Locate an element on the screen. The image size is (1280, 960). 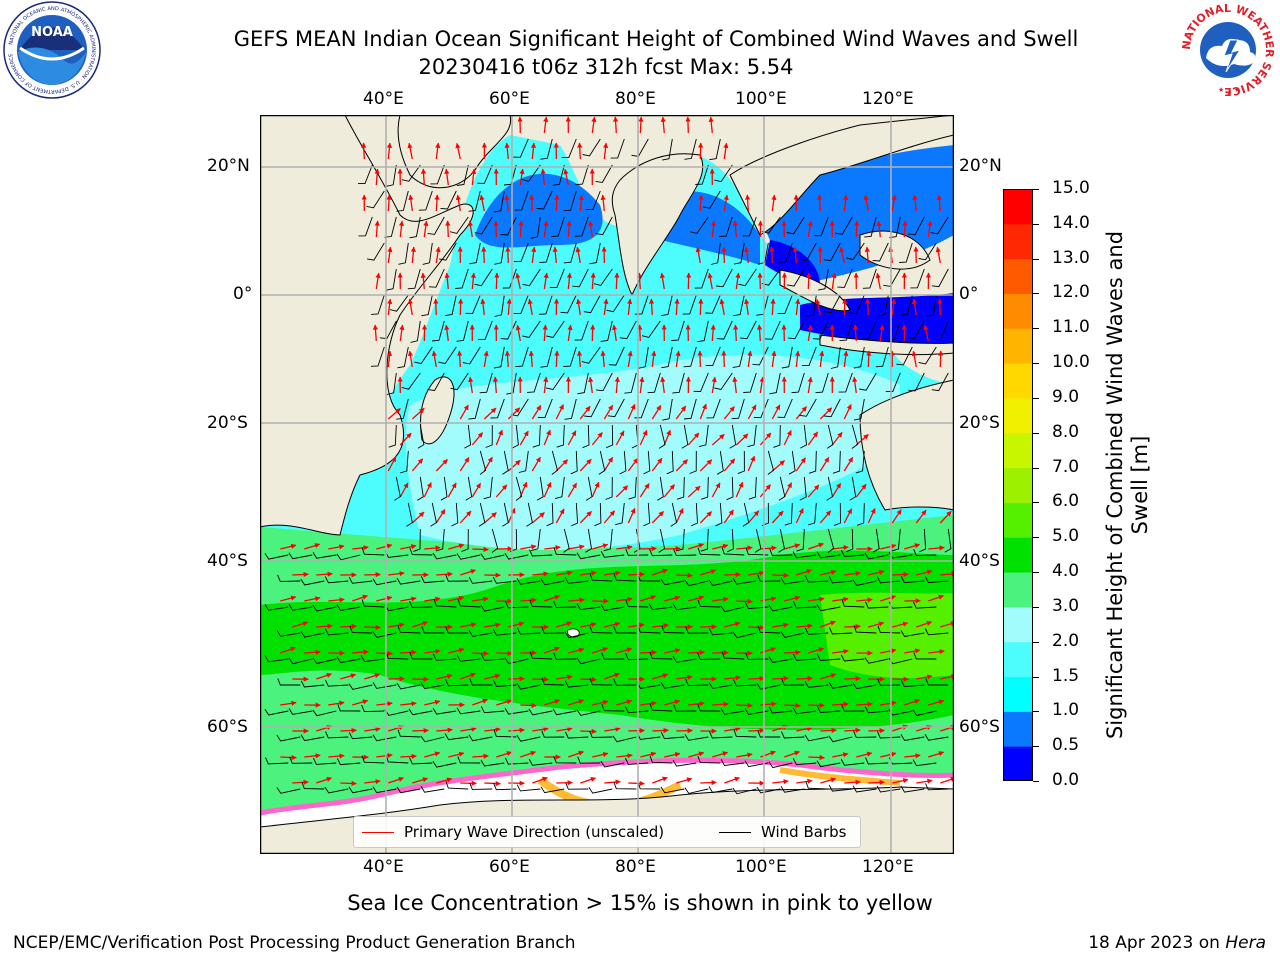
colorbar-tick-label: 1.0 is located at coordinates (1066, 710).